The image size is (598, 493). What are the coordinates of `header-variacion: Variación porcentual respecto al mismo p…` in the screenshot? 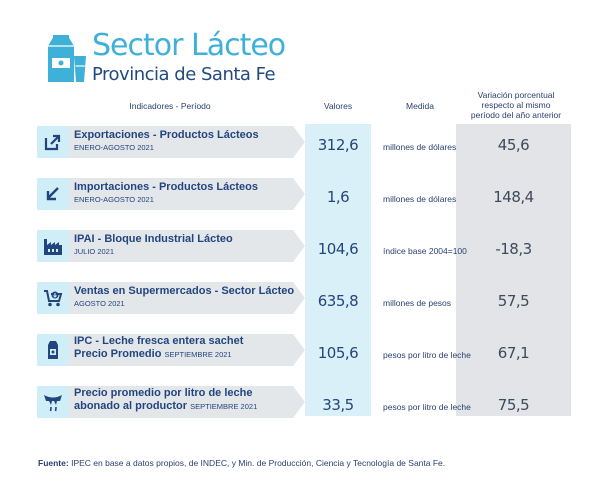 It's located at (516, 105).